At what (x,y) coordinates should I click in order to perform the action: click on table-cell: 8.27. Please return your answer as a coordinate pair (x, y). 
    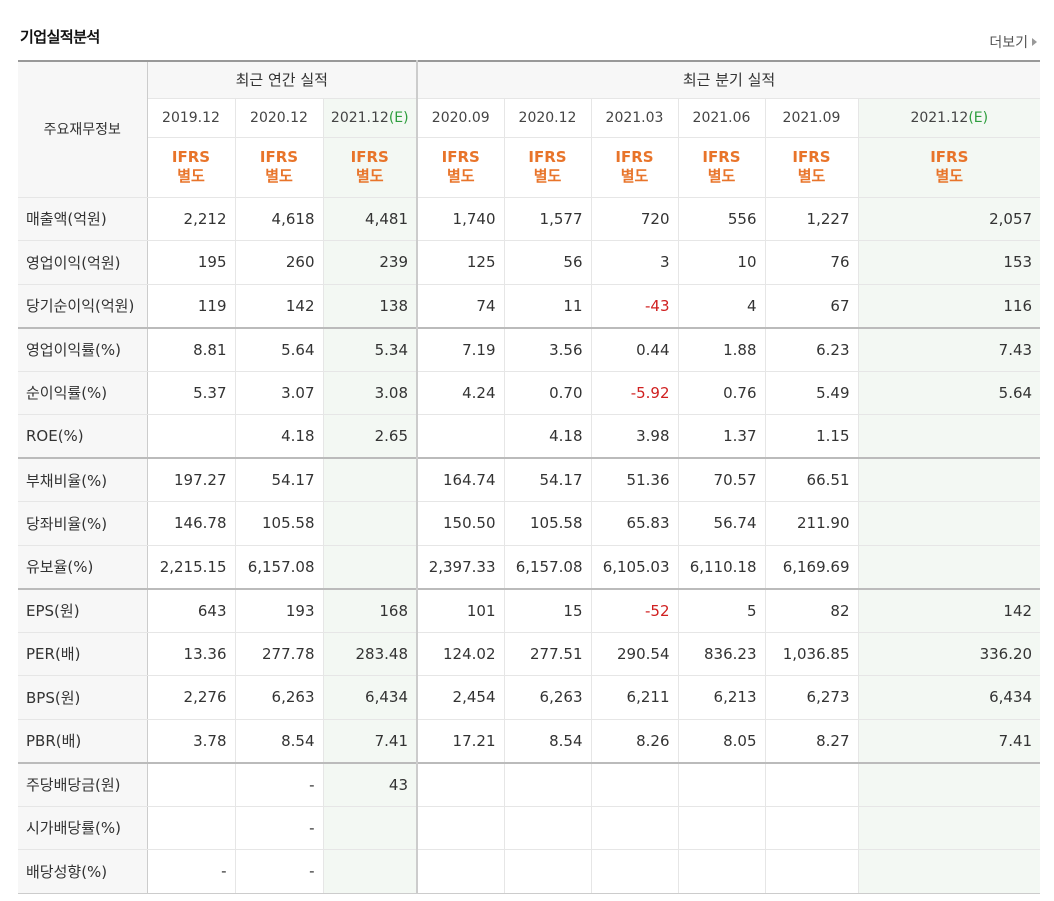
    Looking at the image, I should click on (811, 741).